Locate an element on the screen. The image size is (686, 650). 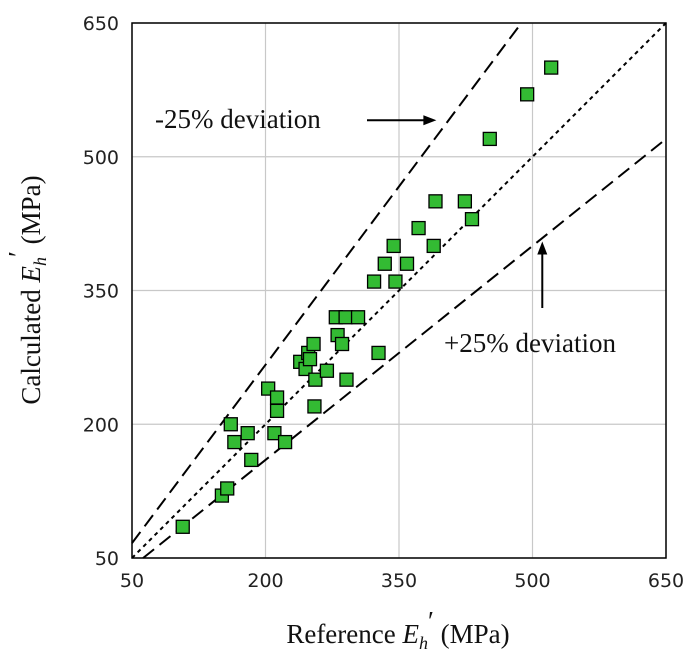
y-tick-label: 650 is located at coordinates (101, 24).